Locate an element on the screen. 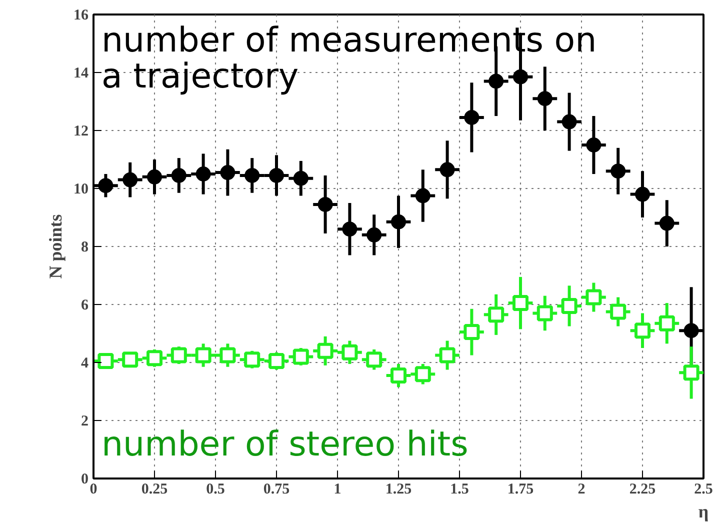 The height and width of the screenshot is (524, 716). y-tick-label: 14 is located at coordinates (81, 74).